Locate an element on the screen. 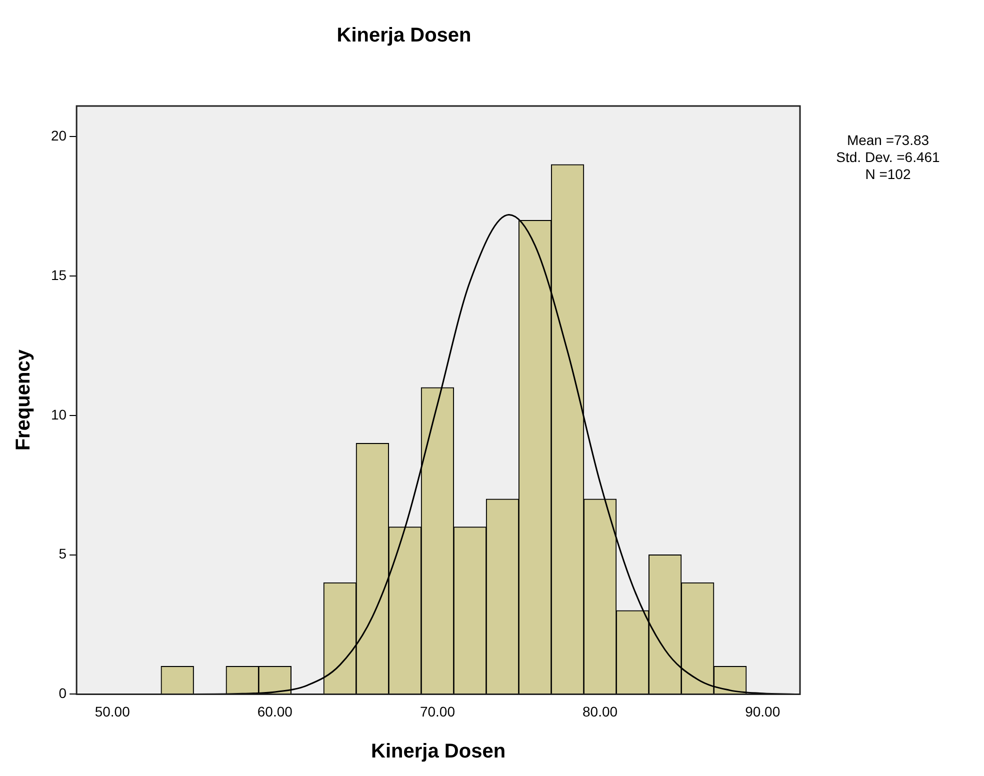 The width and height of the screenshot is (984, 776). chart-title: Kinerja Dosen is located at coordinates (404, 35).